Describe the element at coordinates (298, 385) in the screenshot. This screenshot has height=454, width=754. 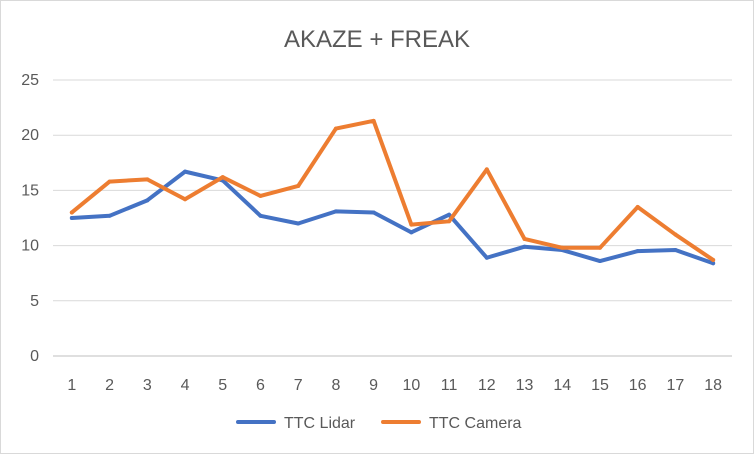
I see `x-tick-label: 7` at that location.